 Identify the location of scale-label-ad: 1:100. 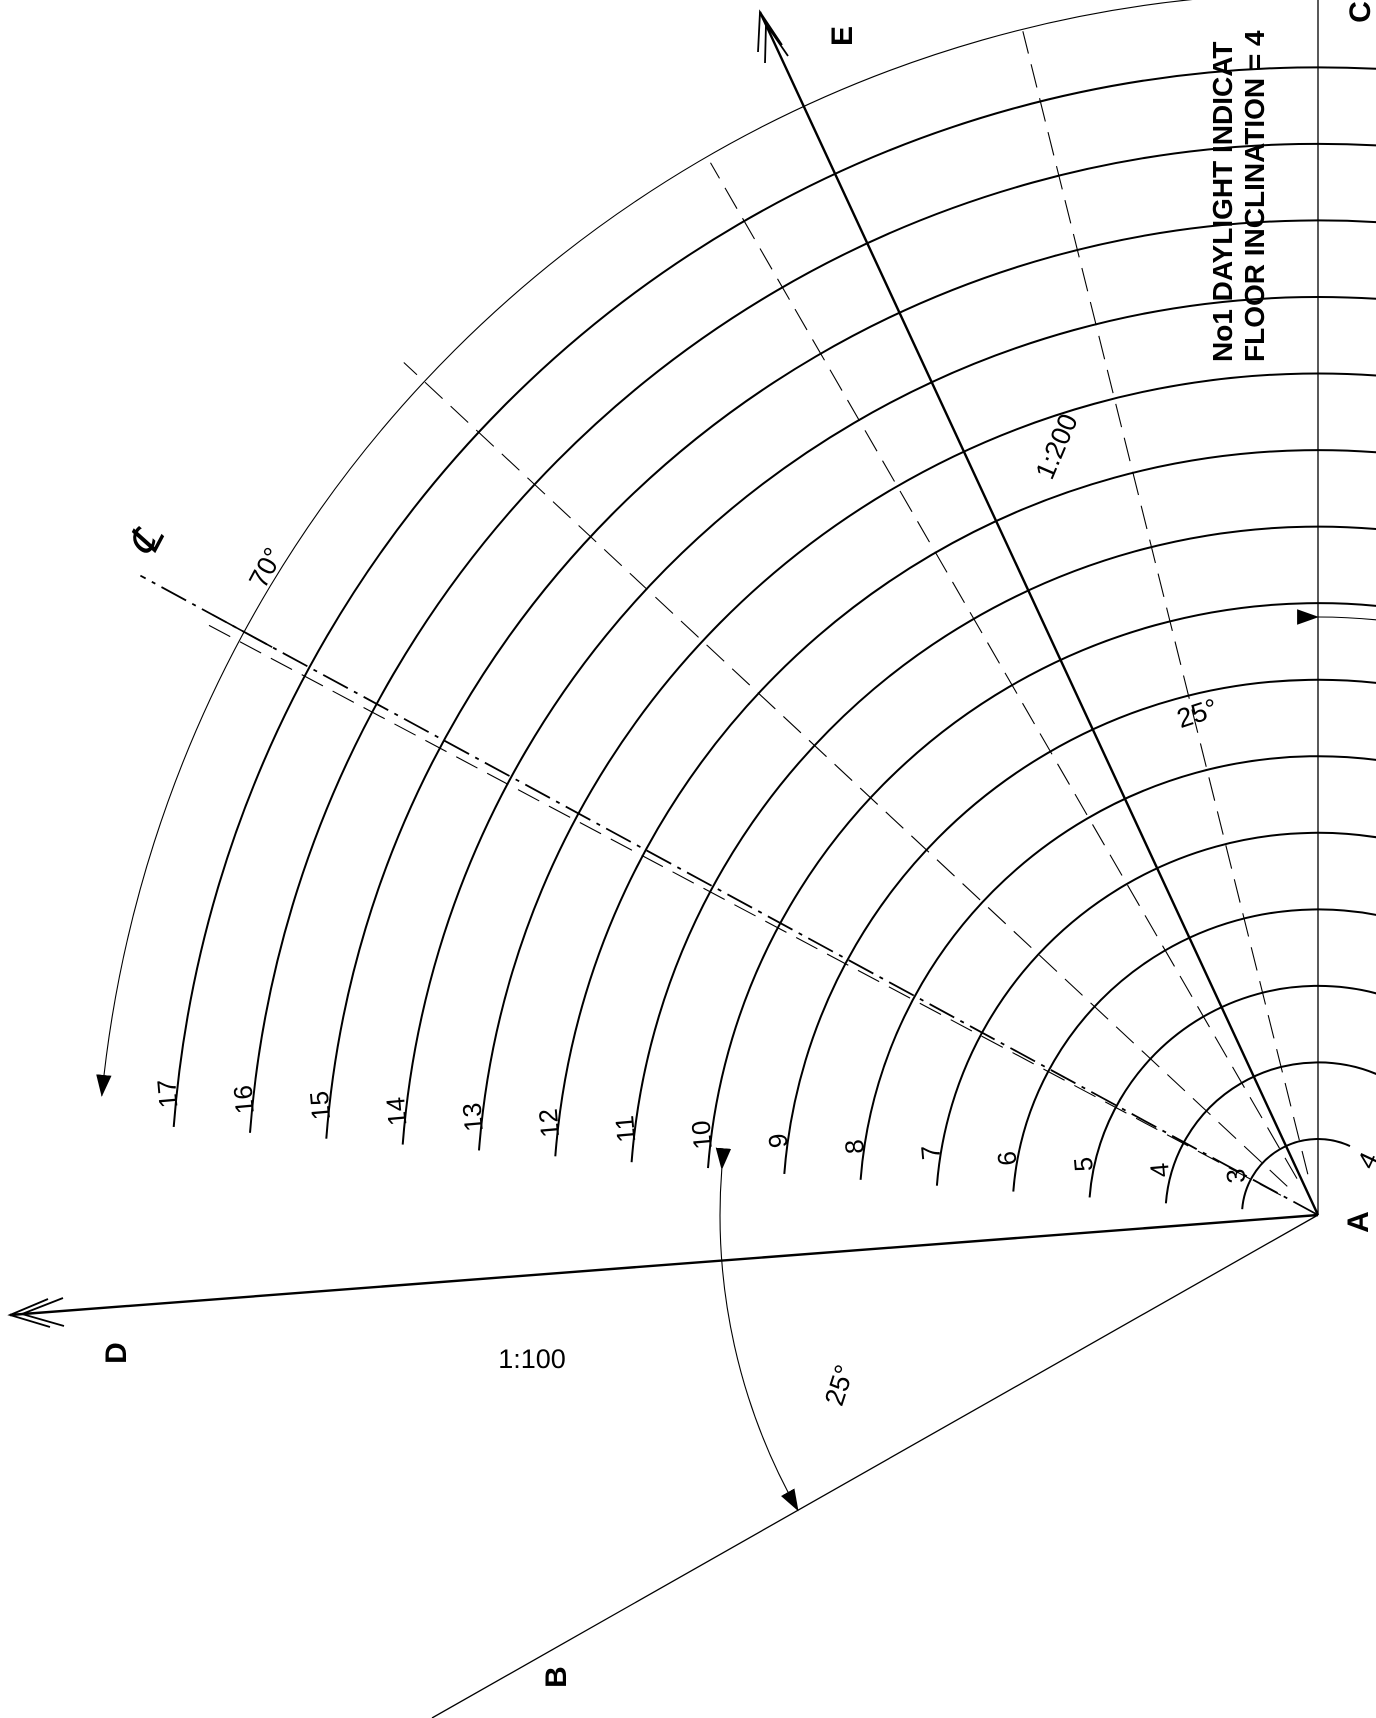
(532, 1359).